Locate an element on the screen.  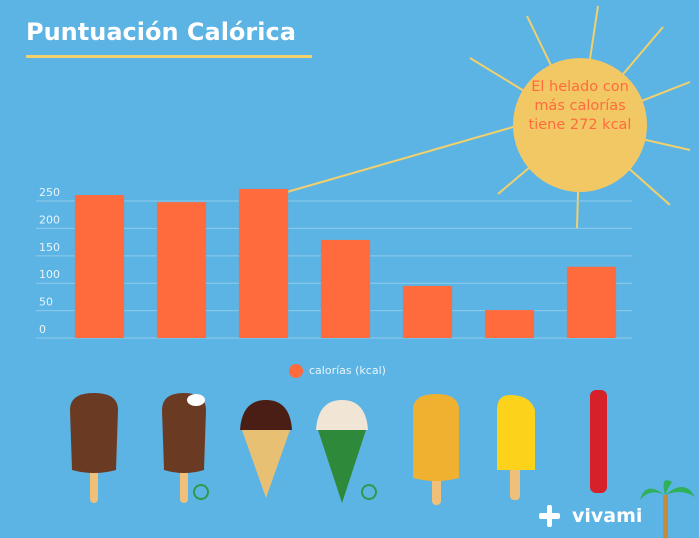
logo: vivami is located at coordinates (607, 516).